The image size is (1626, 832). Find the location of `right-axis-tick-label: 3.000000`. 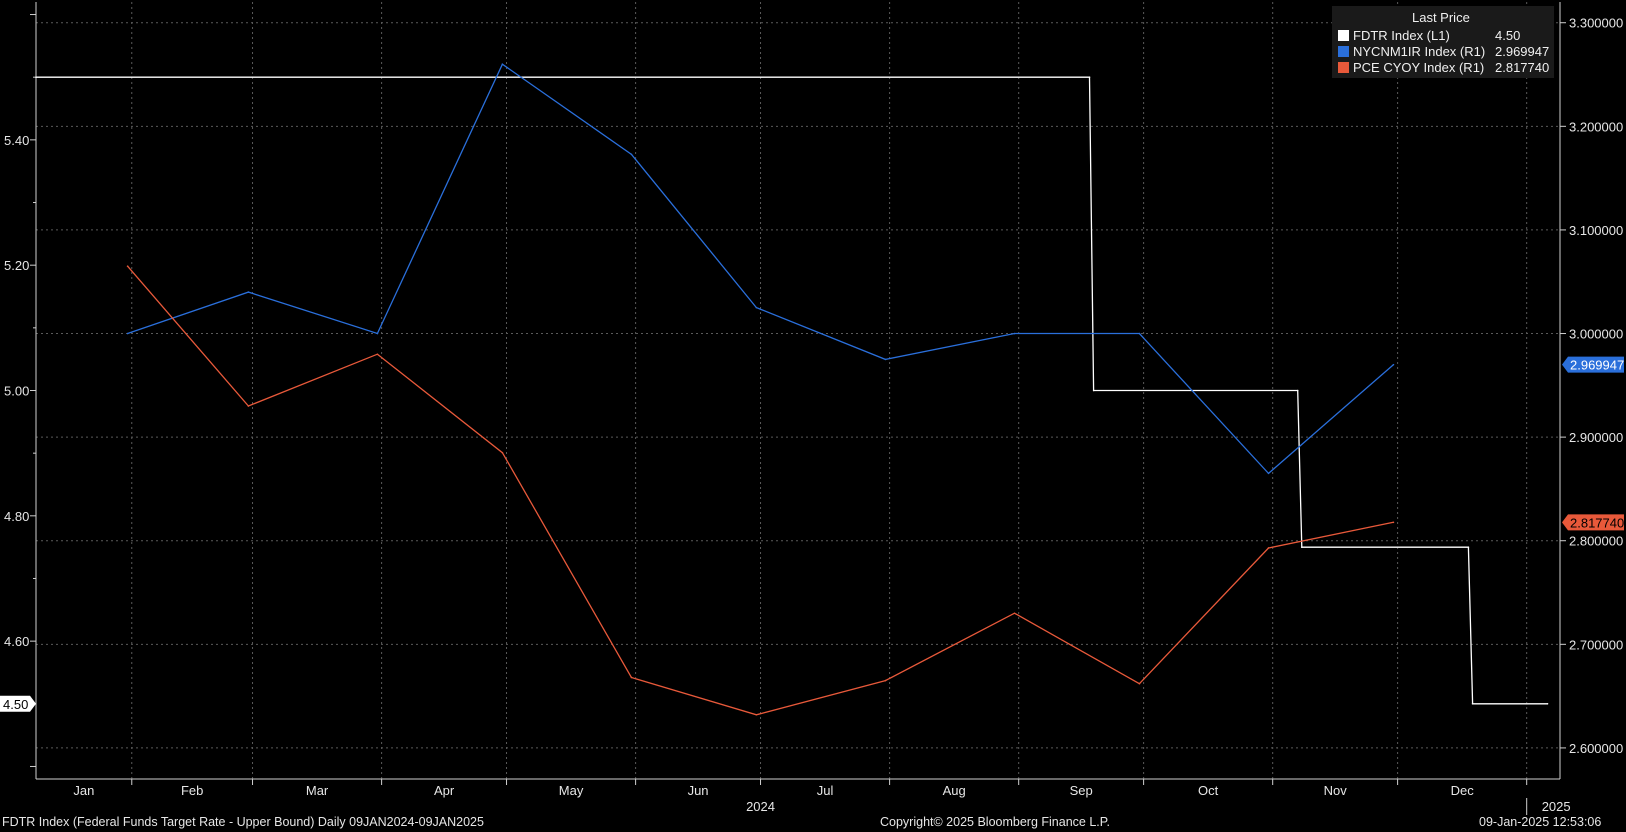

right-axis-tick-label: 3.000000 is located at coordinates (1596, 334).